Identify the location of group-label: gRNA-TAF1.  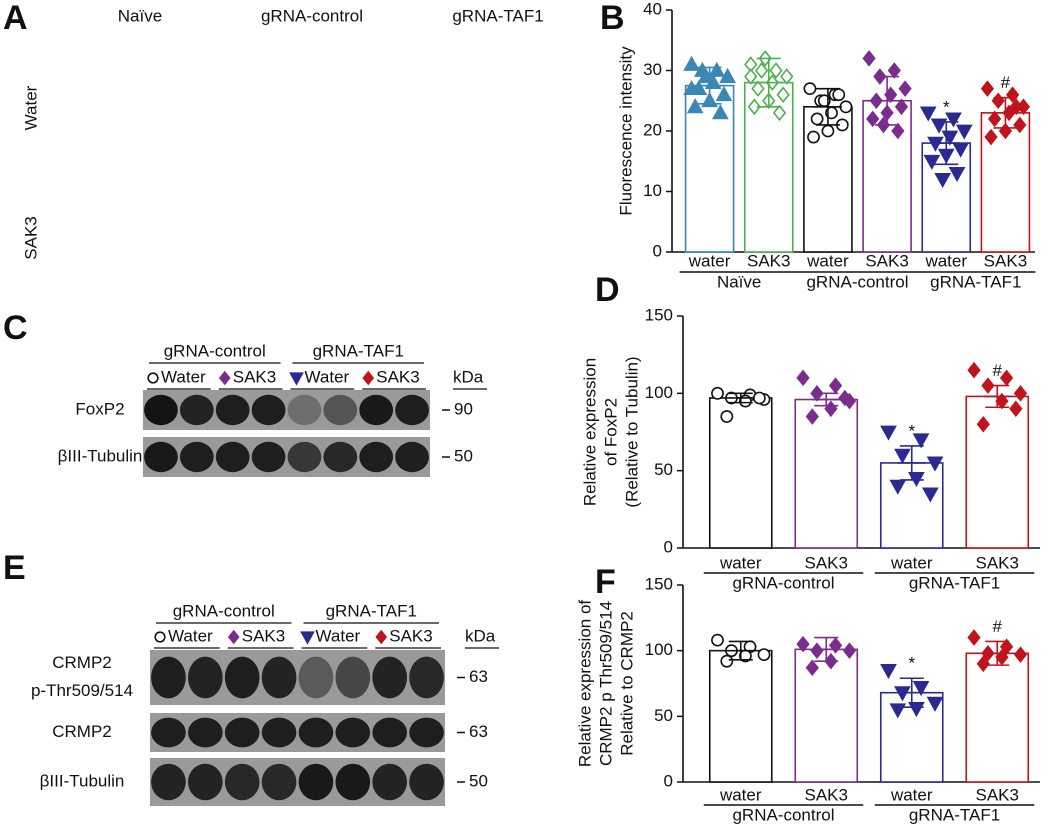
(954, 814).